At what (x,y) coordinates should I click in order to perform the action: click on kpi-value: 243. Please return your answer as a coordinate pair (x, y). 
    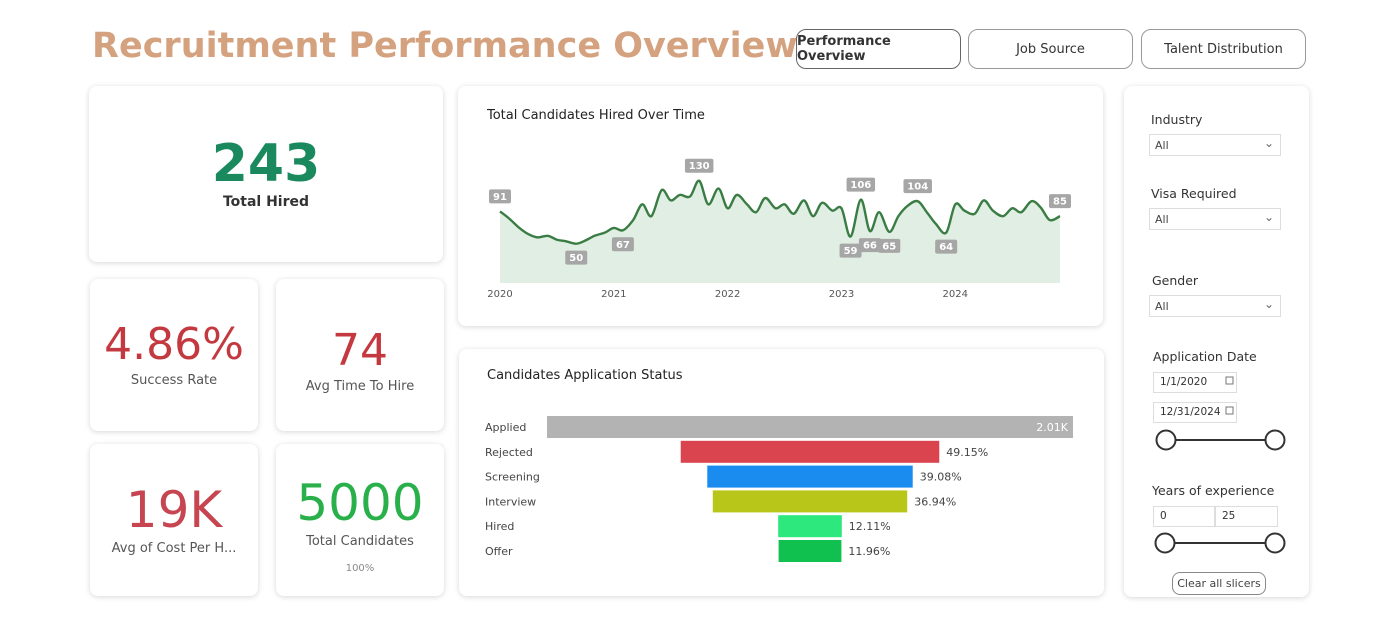
    Looking at the image, I should click on (266, 164).